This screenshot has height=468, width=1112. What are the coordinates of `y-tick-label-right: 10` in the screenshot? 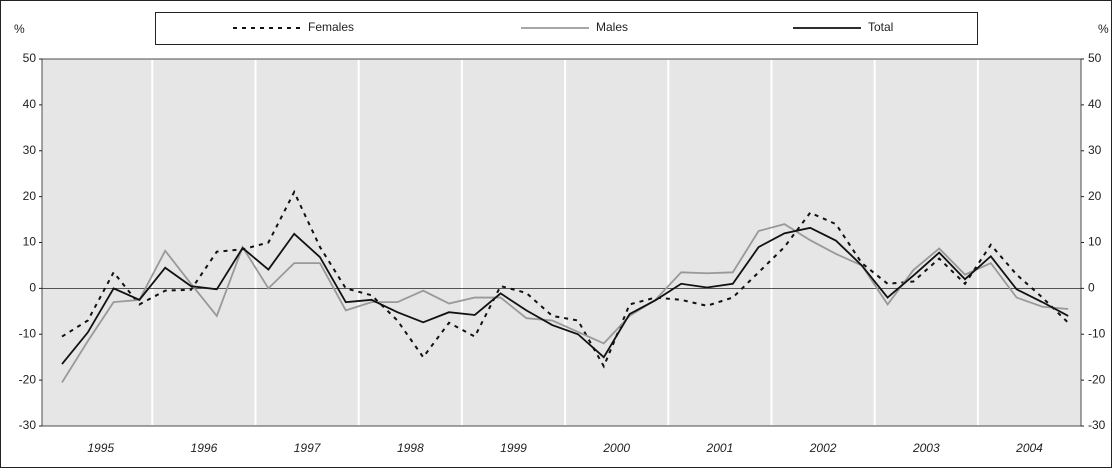 It's located at (1095, 242).